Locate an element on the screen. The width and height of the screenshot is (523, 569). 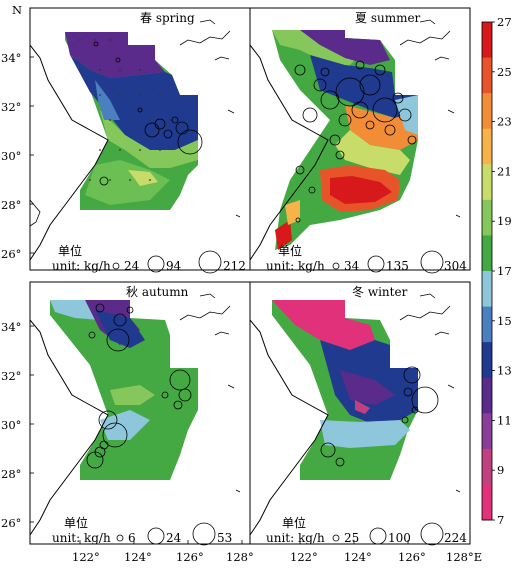
colorbar-tick-label: 15 is located at coordinates (504, 321).